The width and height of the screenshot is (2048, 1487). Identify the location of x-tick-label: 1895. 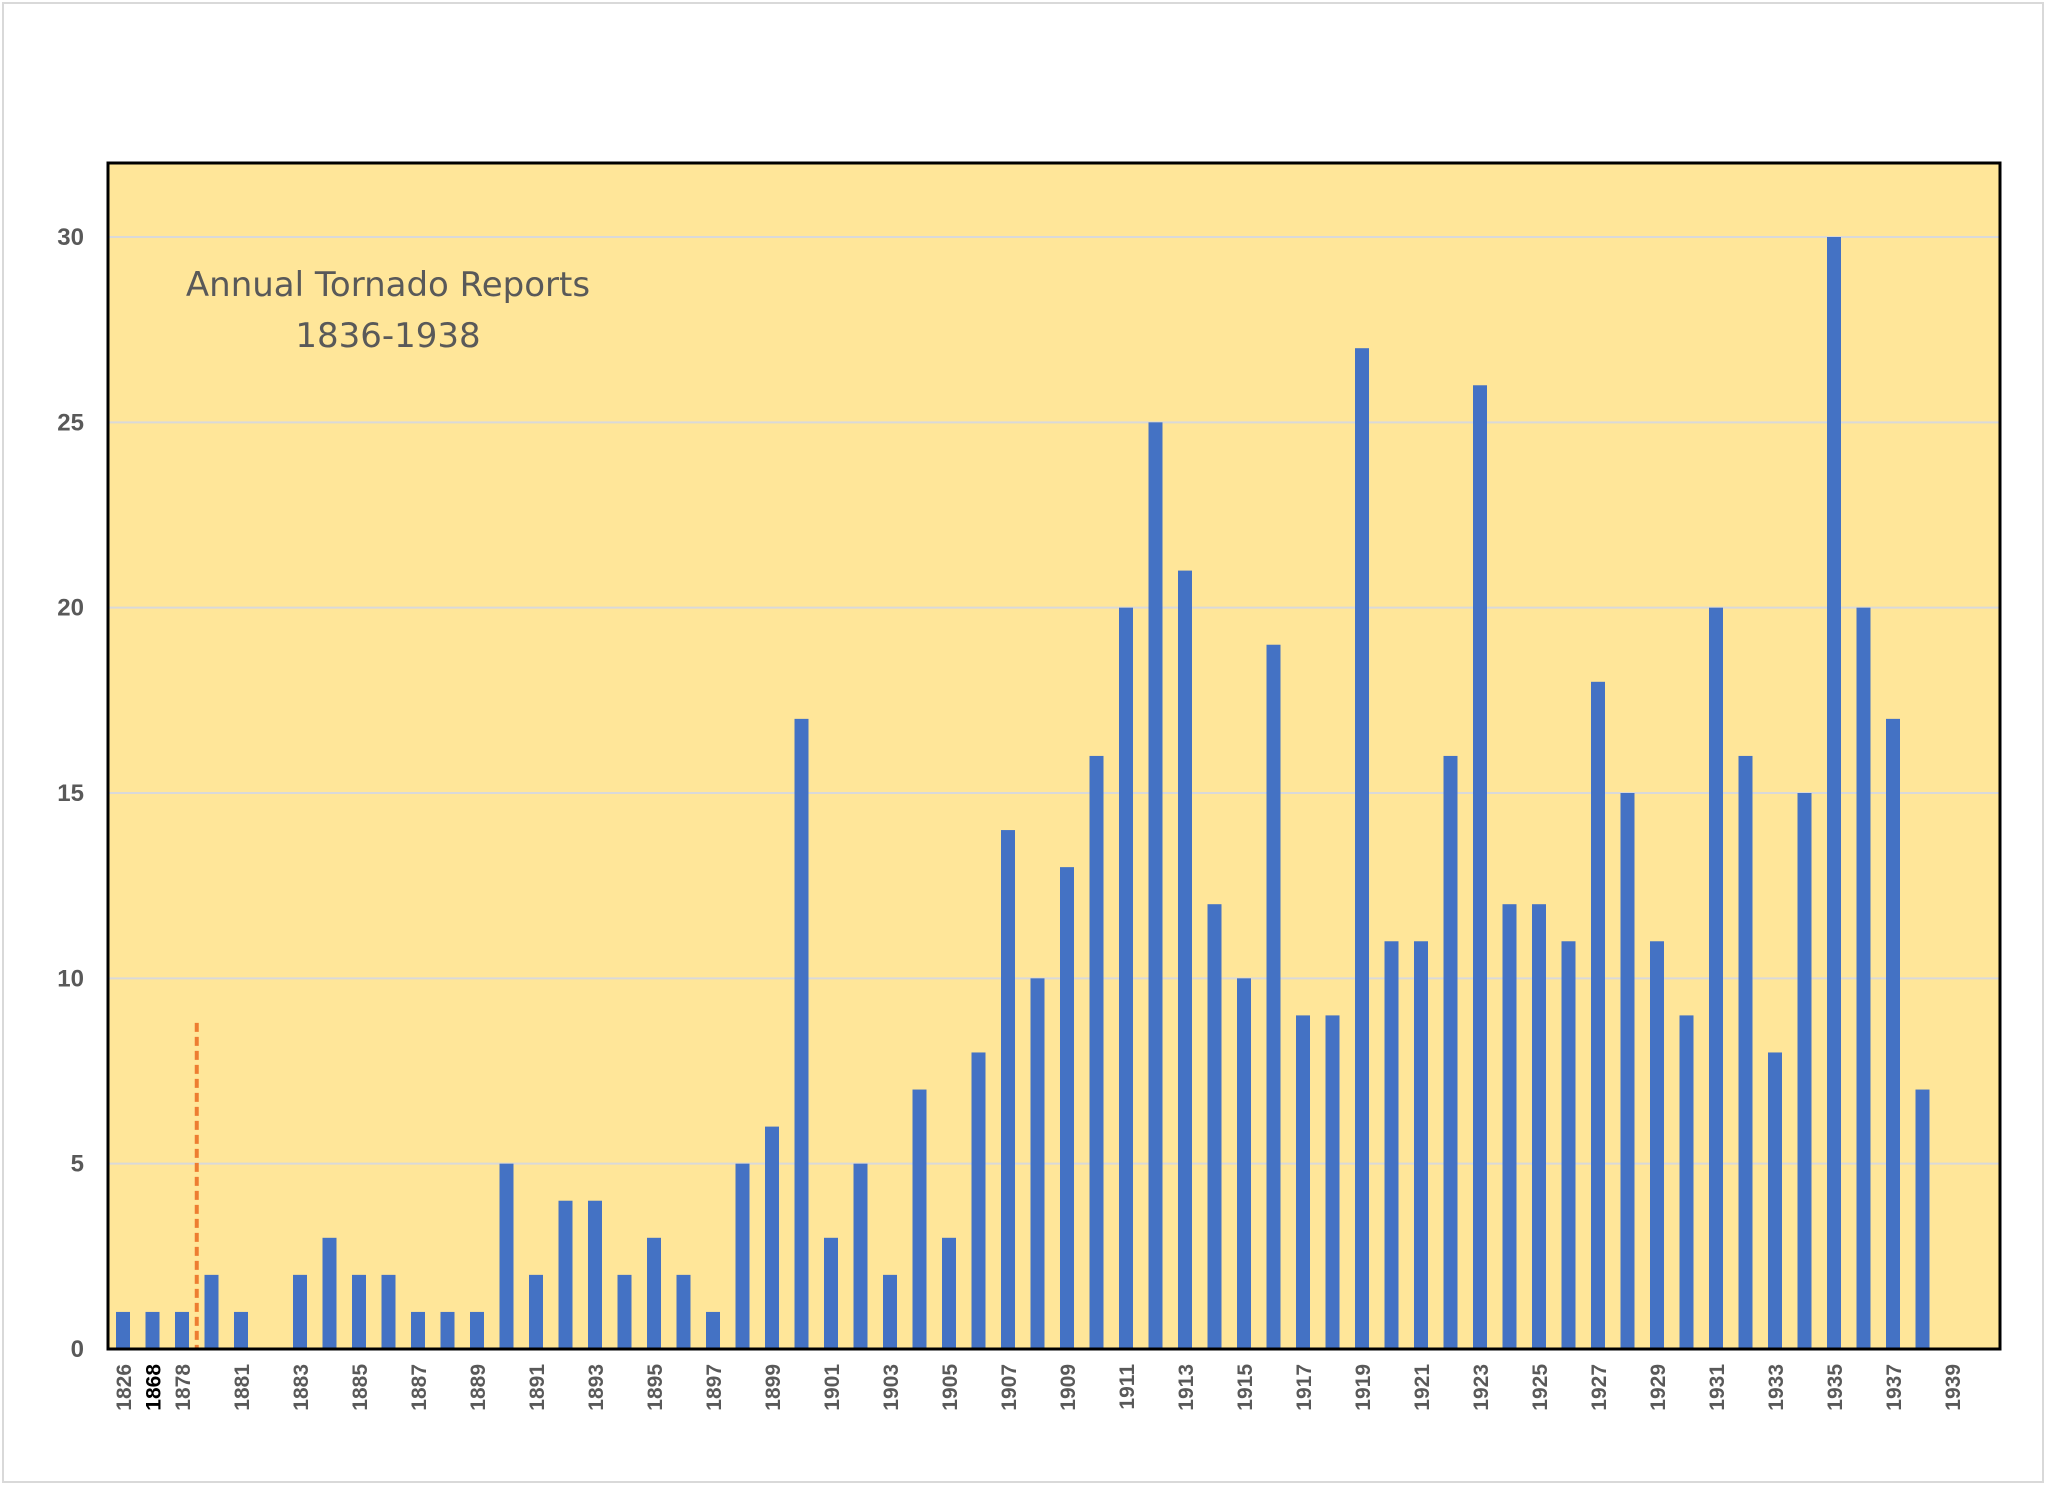
(655, 1387).